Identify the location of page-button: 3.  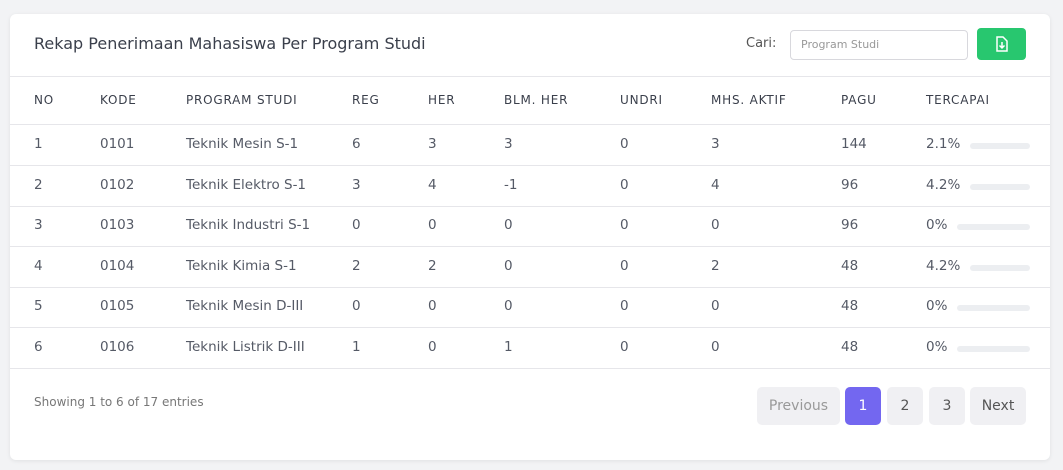
(947, 406).